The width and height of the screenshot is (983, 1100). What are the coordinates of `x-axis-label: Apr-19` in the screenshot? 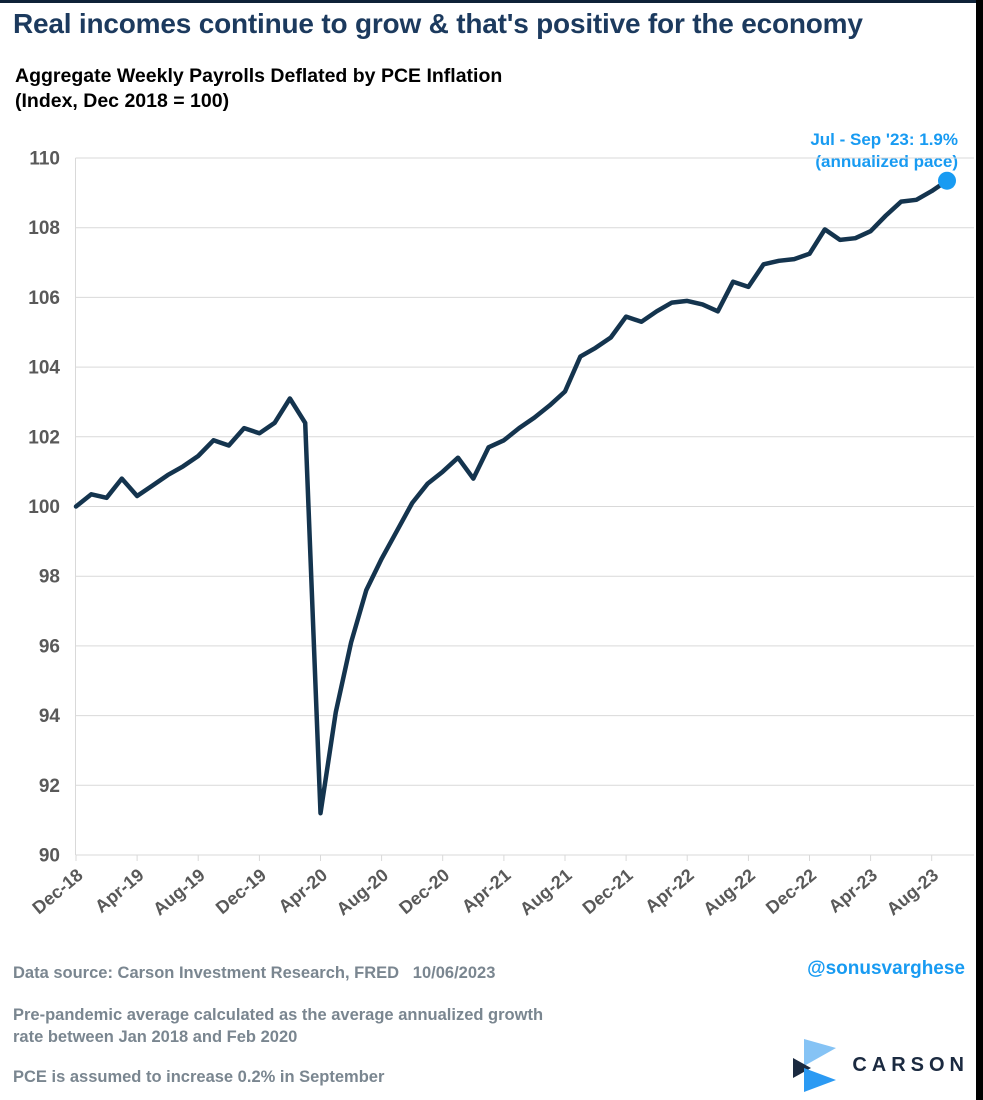 It's located at (119, 891).